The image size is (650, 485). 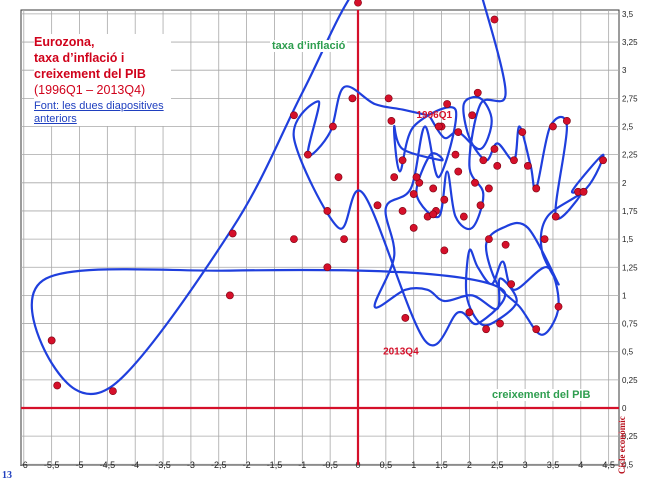 What do you see at coordinates (630, 98) in the screenshot?
I see `y-tick-label: 2,75` at bounding box center [630, 98].